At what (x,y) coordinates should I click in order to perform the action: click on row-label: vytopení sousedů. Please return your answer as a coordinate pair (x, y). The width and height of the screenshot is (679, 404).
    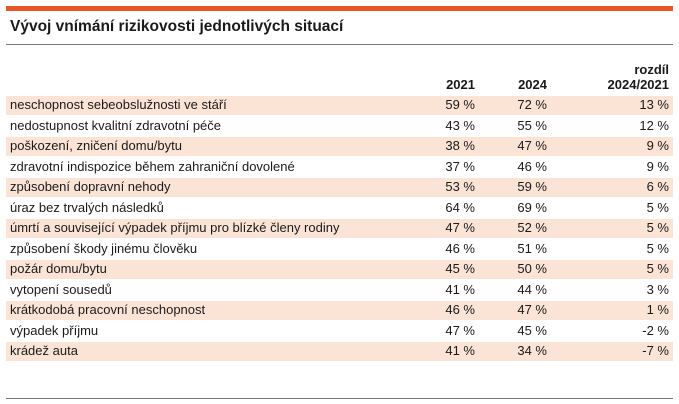
    Looking at the image, I should click on (61, 289).